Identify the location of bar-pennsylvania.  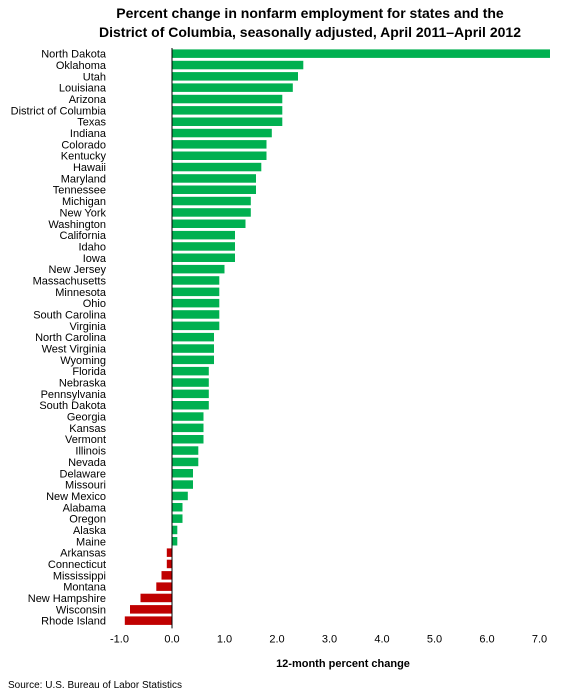
(190, 394).